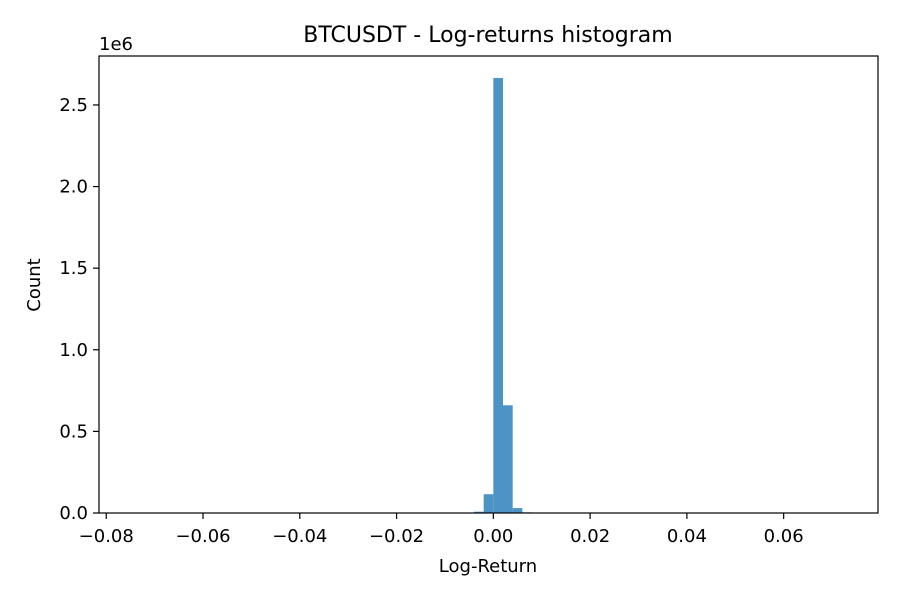 The image size is (900, 600). What do you see at coordinates (441, 530) in the screenshot?
I see `x-axis: −0.08 −0.06 −0.04 −0.02 0.00 0.02 0.04 0.06` at bounding box center [441, 530].